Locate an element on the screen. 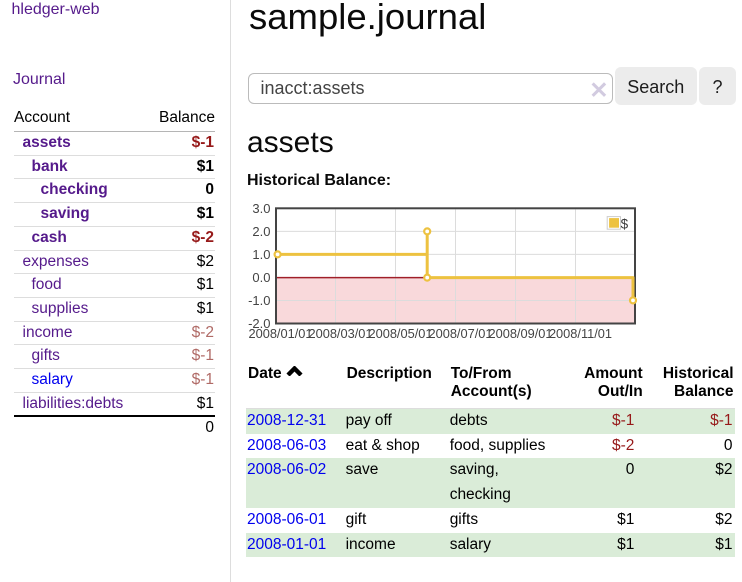 The height and width of the screenshot is (582, 742). svg-text: 2008/05/01 is located at coordinates (400, 333).